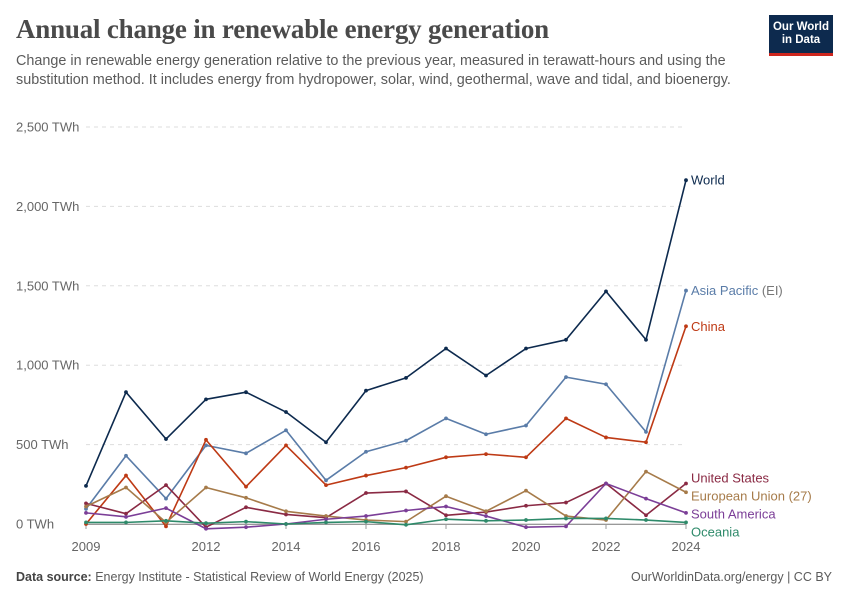 The width and height of the screenshot is (850, 600). Describe the element at coordinates (606, 546) in the screenshot. I see `x-tick-label: 2022` at that location.